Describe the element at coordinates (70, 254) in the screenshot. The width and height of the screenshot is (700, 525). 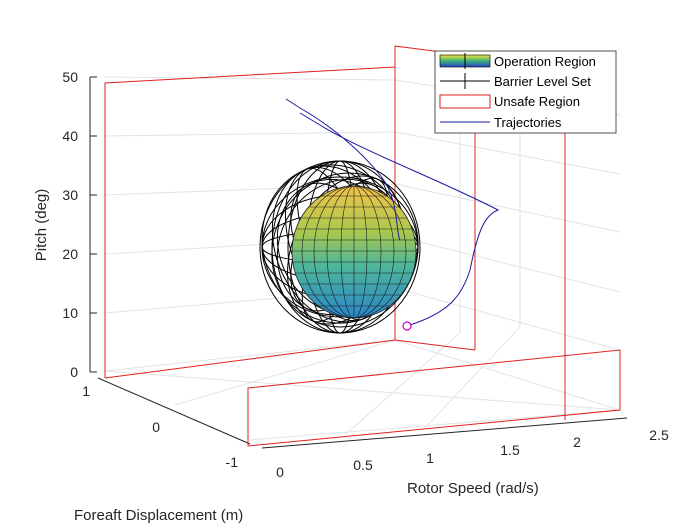
I see `z-tick-label: 20` at that location.